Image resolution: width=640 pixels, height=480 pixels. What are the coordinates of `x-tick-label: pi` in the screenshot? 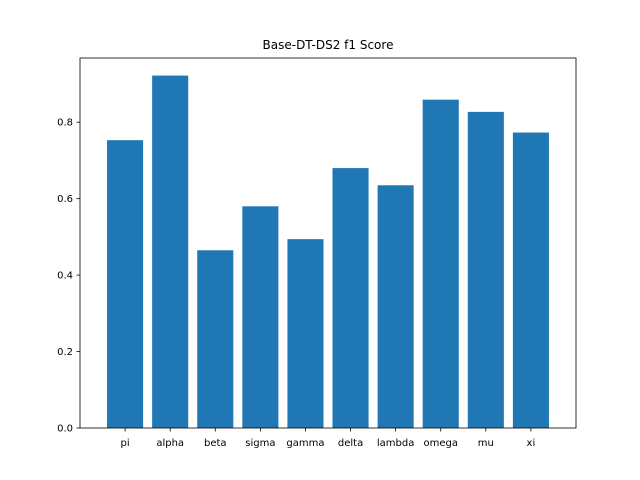 It's located at (125, 443).